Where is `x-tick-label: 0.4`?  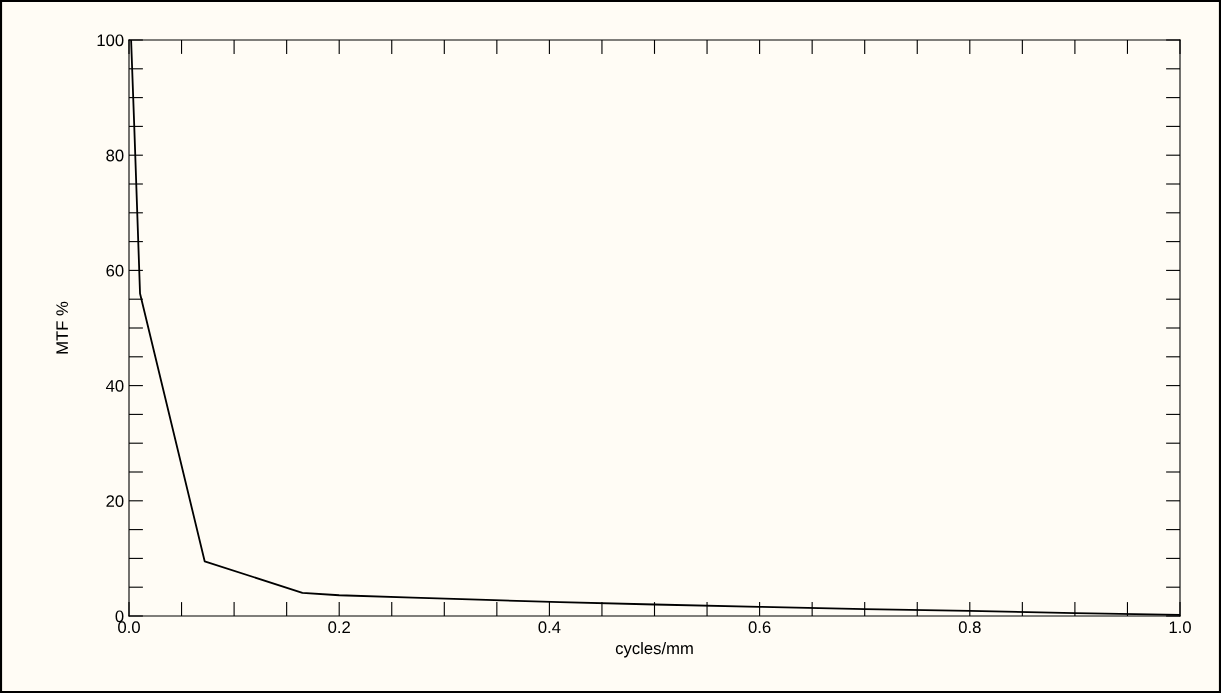 x-tick-label: 0.4 is located at coordinates (549, 627).